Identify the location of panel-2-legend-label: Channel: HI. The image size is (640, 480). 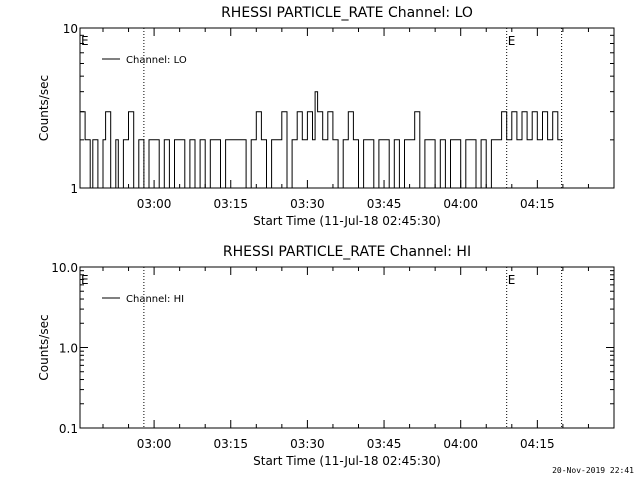
(155, 299).